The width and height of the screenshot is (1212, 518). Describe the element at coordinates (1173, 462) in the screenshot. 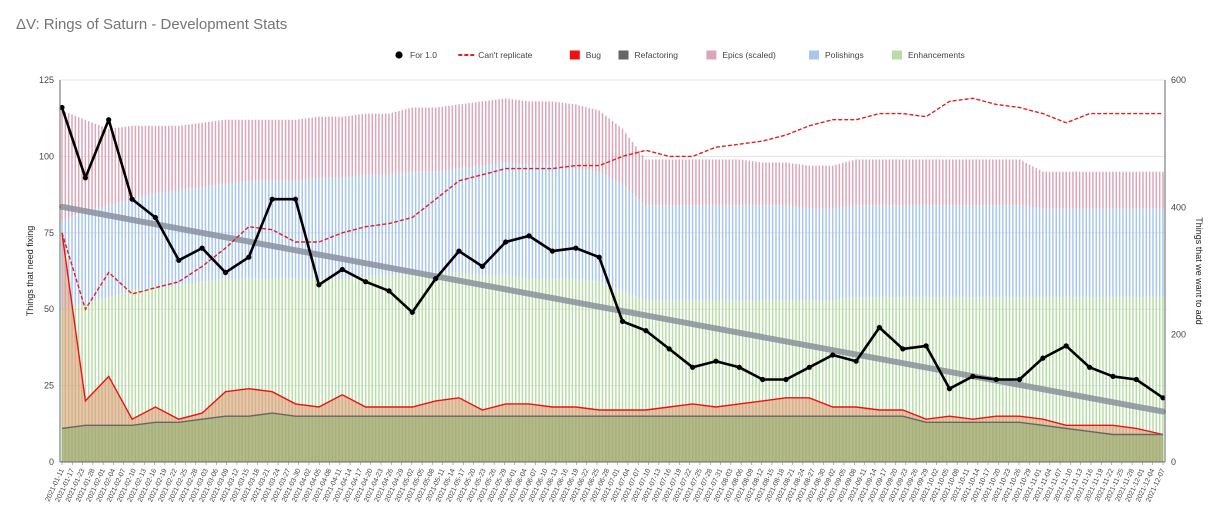

I see `y-tick-right-label: 0` at that location.